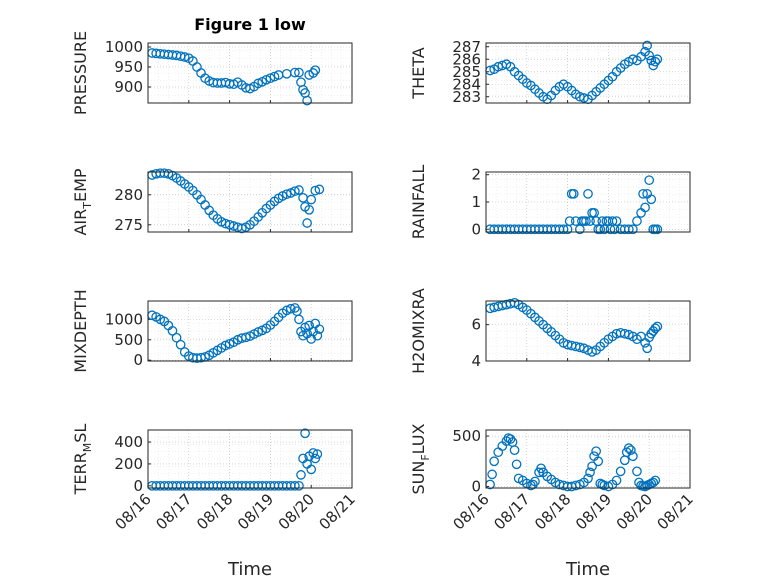  Describe the element at coordinates (82, 460) in the screenshot. I see `y-axis-label: TERRMSL` at that location.